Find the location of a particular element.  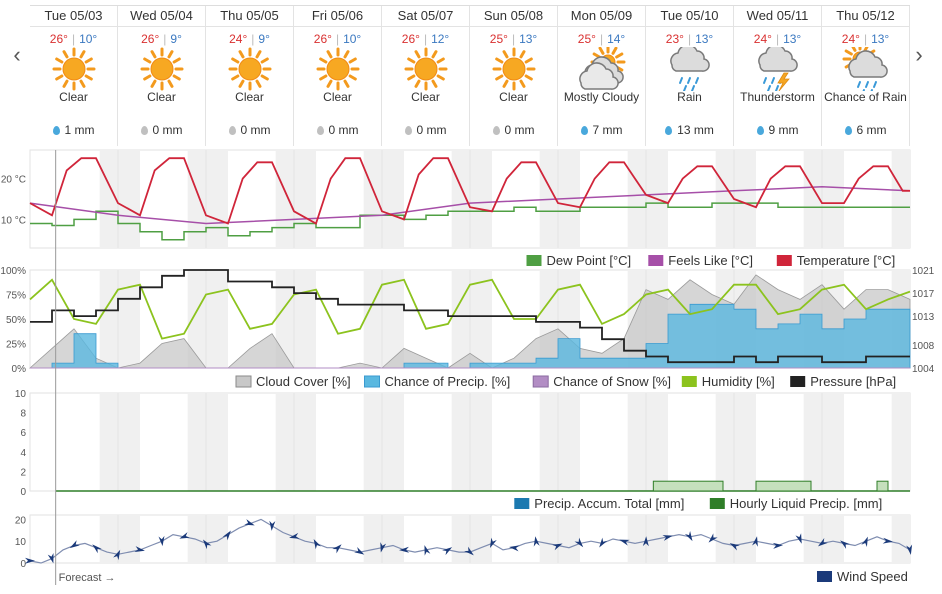

y-tick-label: 75% is located at coordinates (16, 296).